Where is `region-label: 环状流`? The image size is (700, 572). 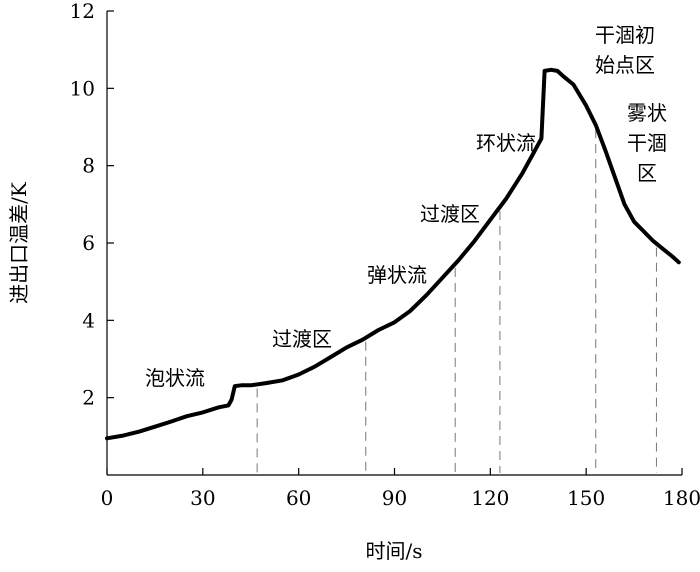 region-label: 环状流 is located at coordinates (506, 143).